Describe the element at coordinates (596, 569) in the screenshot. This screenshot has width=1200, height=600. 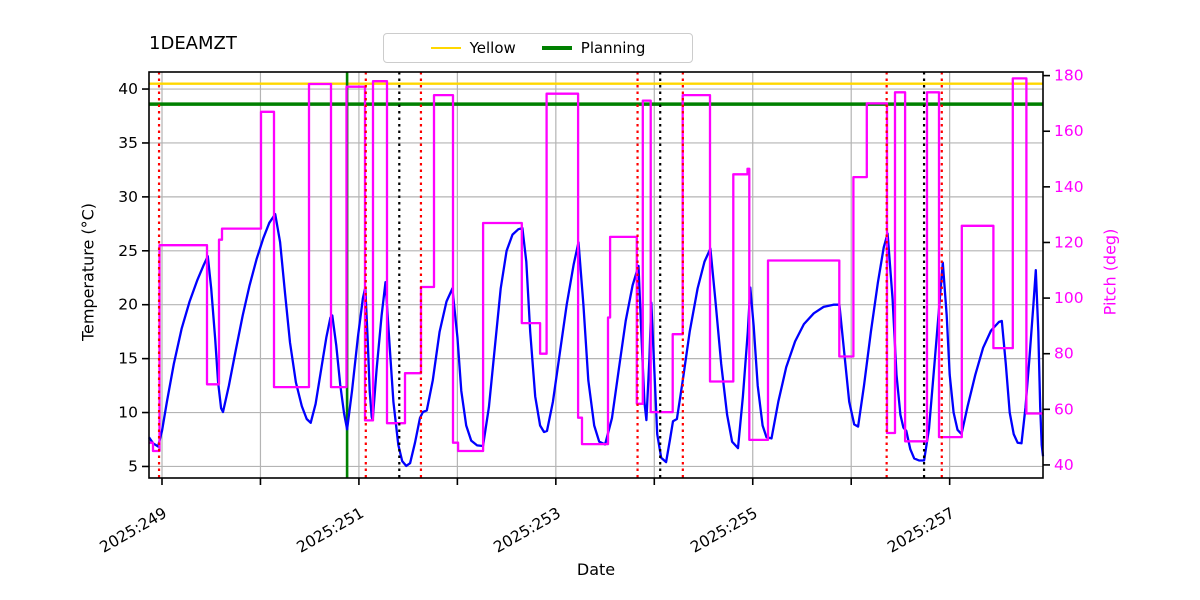
I see `x-axis-label-date: Date` at that location.